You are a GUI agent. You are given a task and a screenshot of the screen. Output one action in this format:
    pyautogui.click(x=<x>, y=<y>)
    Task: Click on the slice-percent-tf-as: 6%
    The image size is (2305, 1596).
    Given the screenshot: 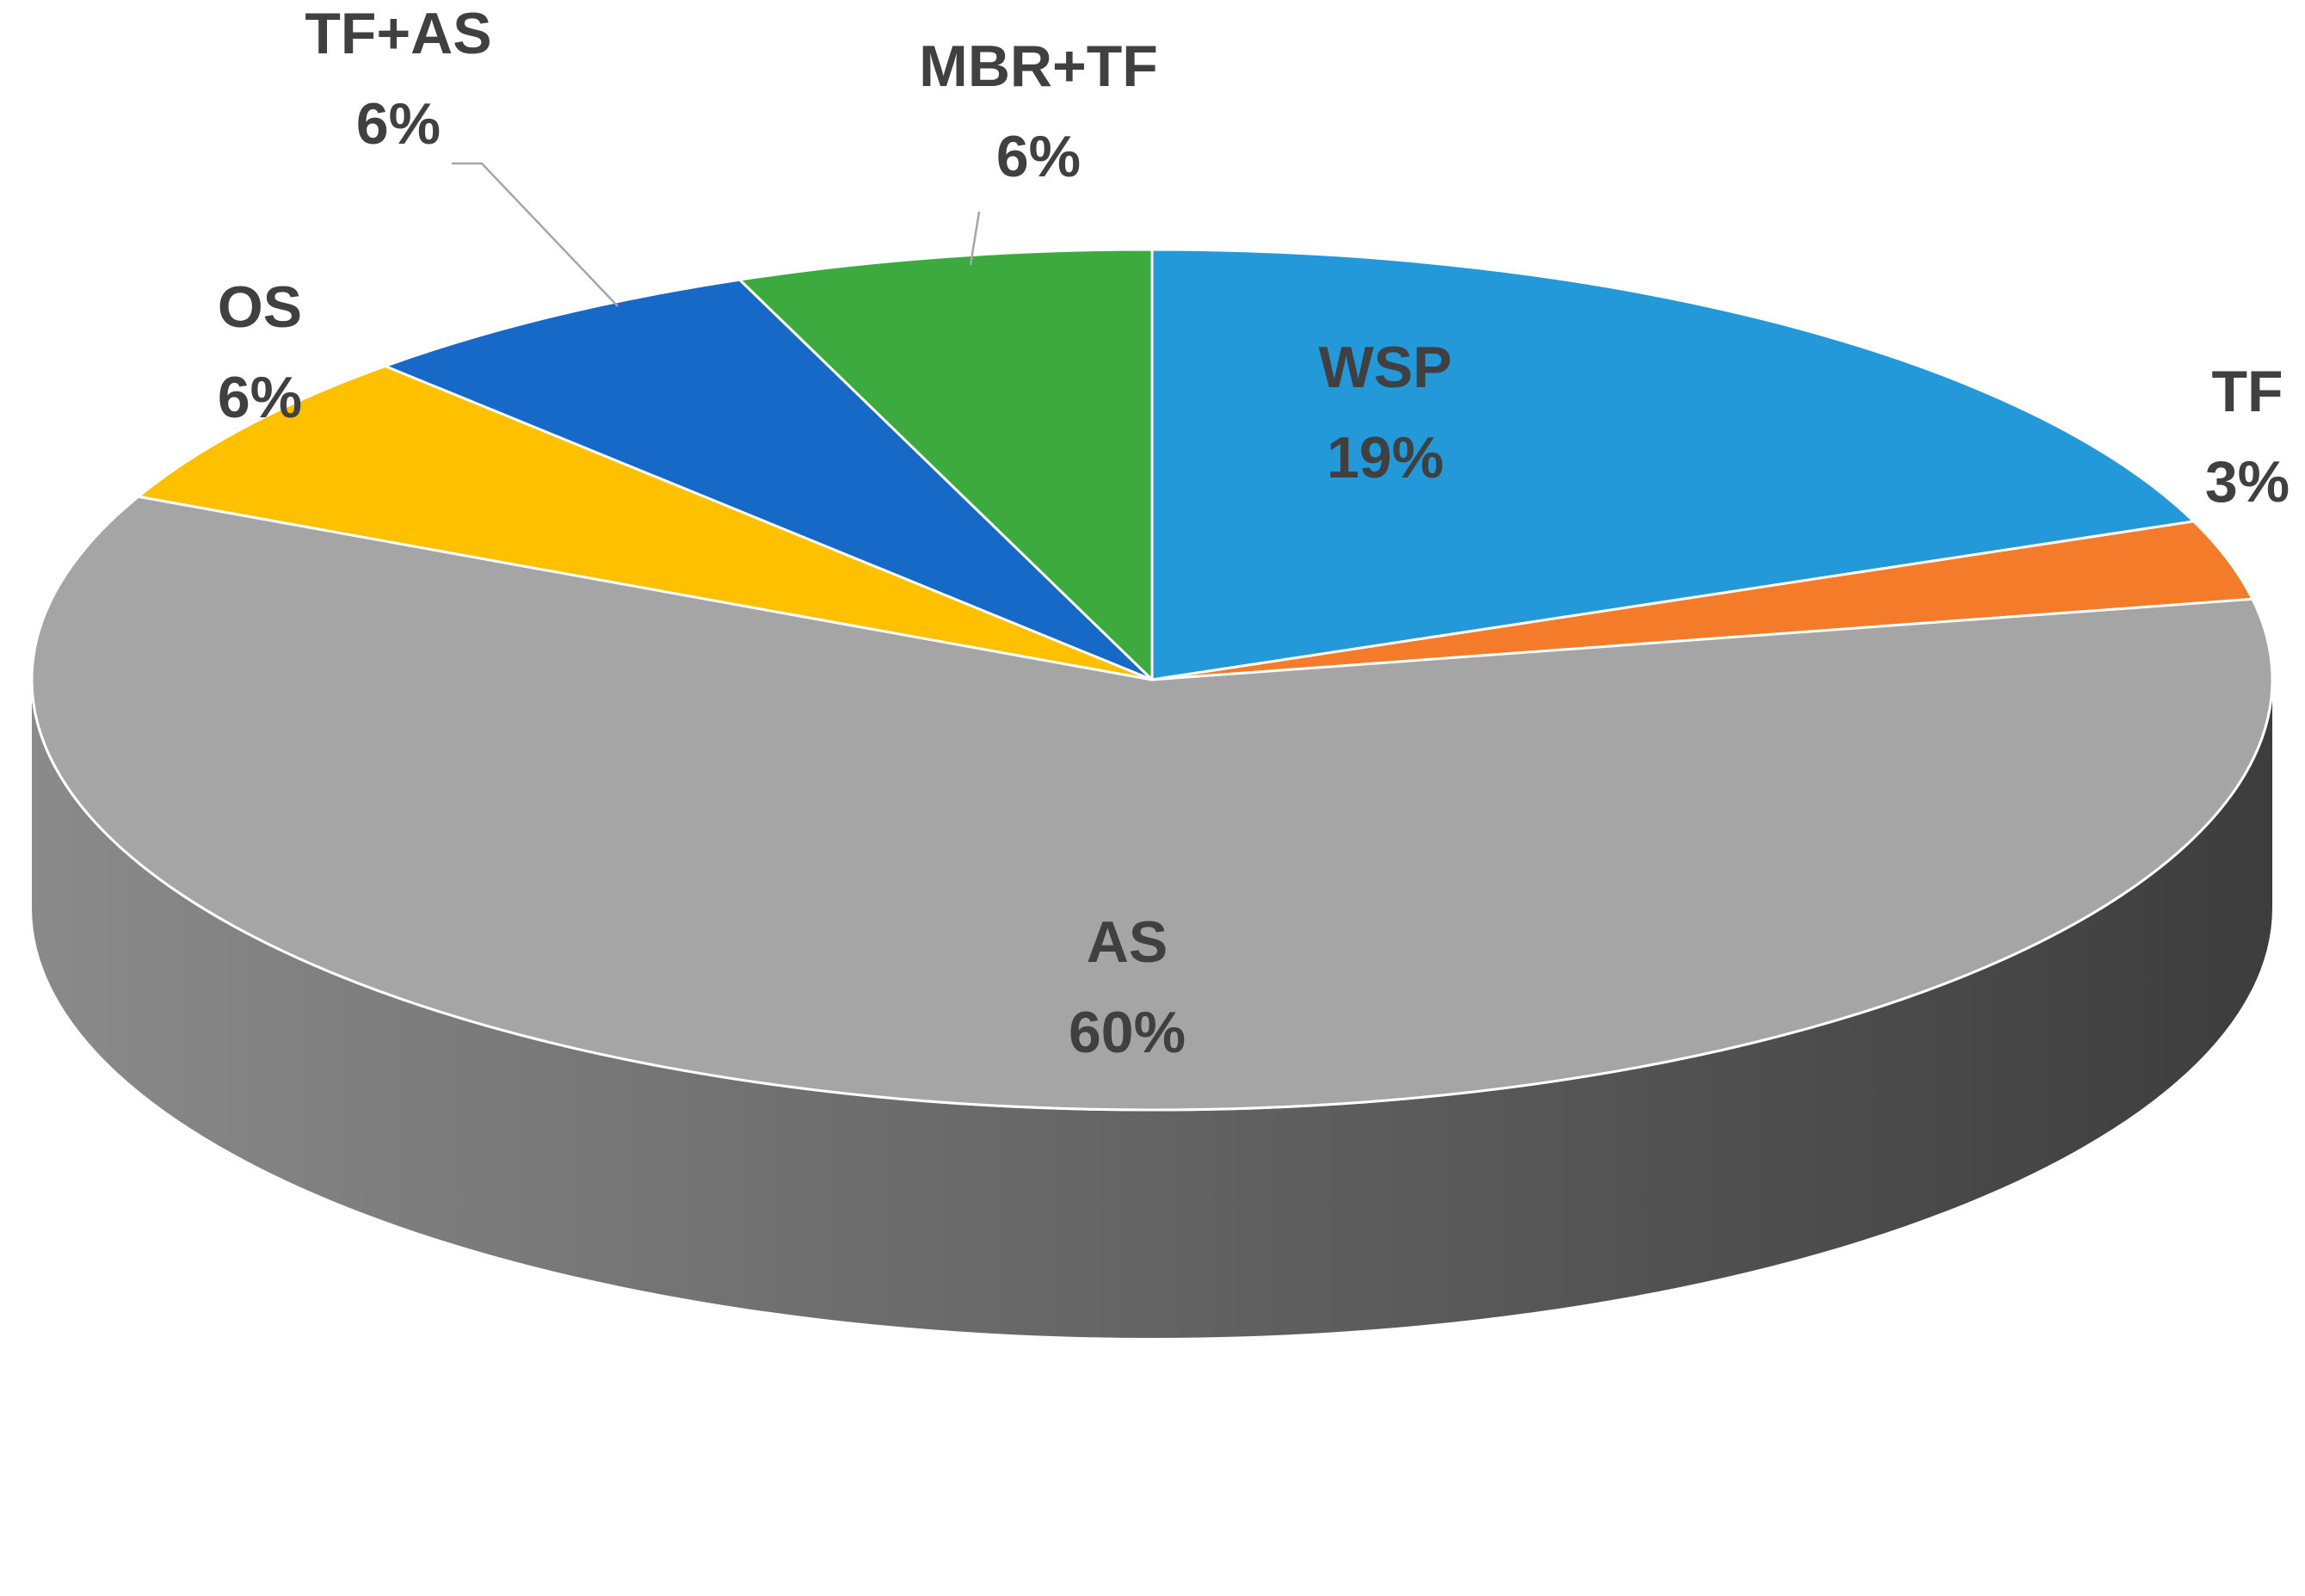 What is the action you would take?
    pyautogui.click(x=399, y=124)
    